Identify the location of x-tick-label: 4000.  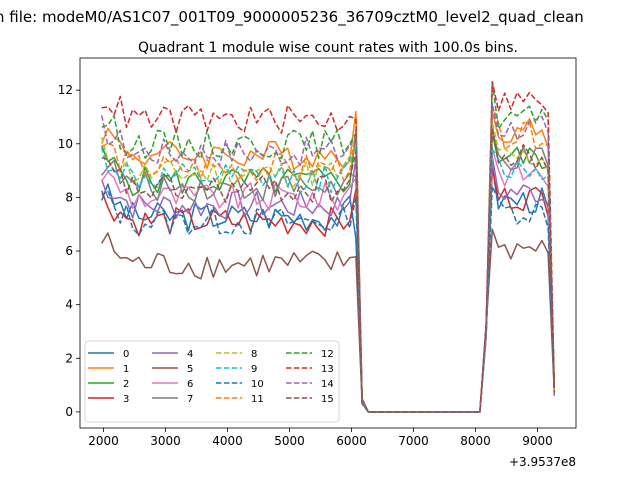
(227, 441).